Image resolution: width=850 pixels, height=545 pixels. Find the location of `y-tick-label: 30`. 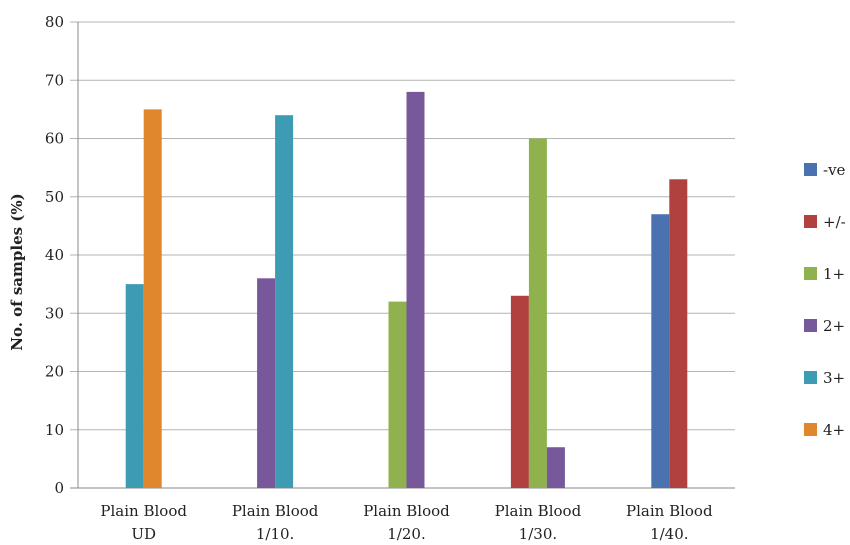

y-tick-label: 30 is located at coordinates (54, 313).